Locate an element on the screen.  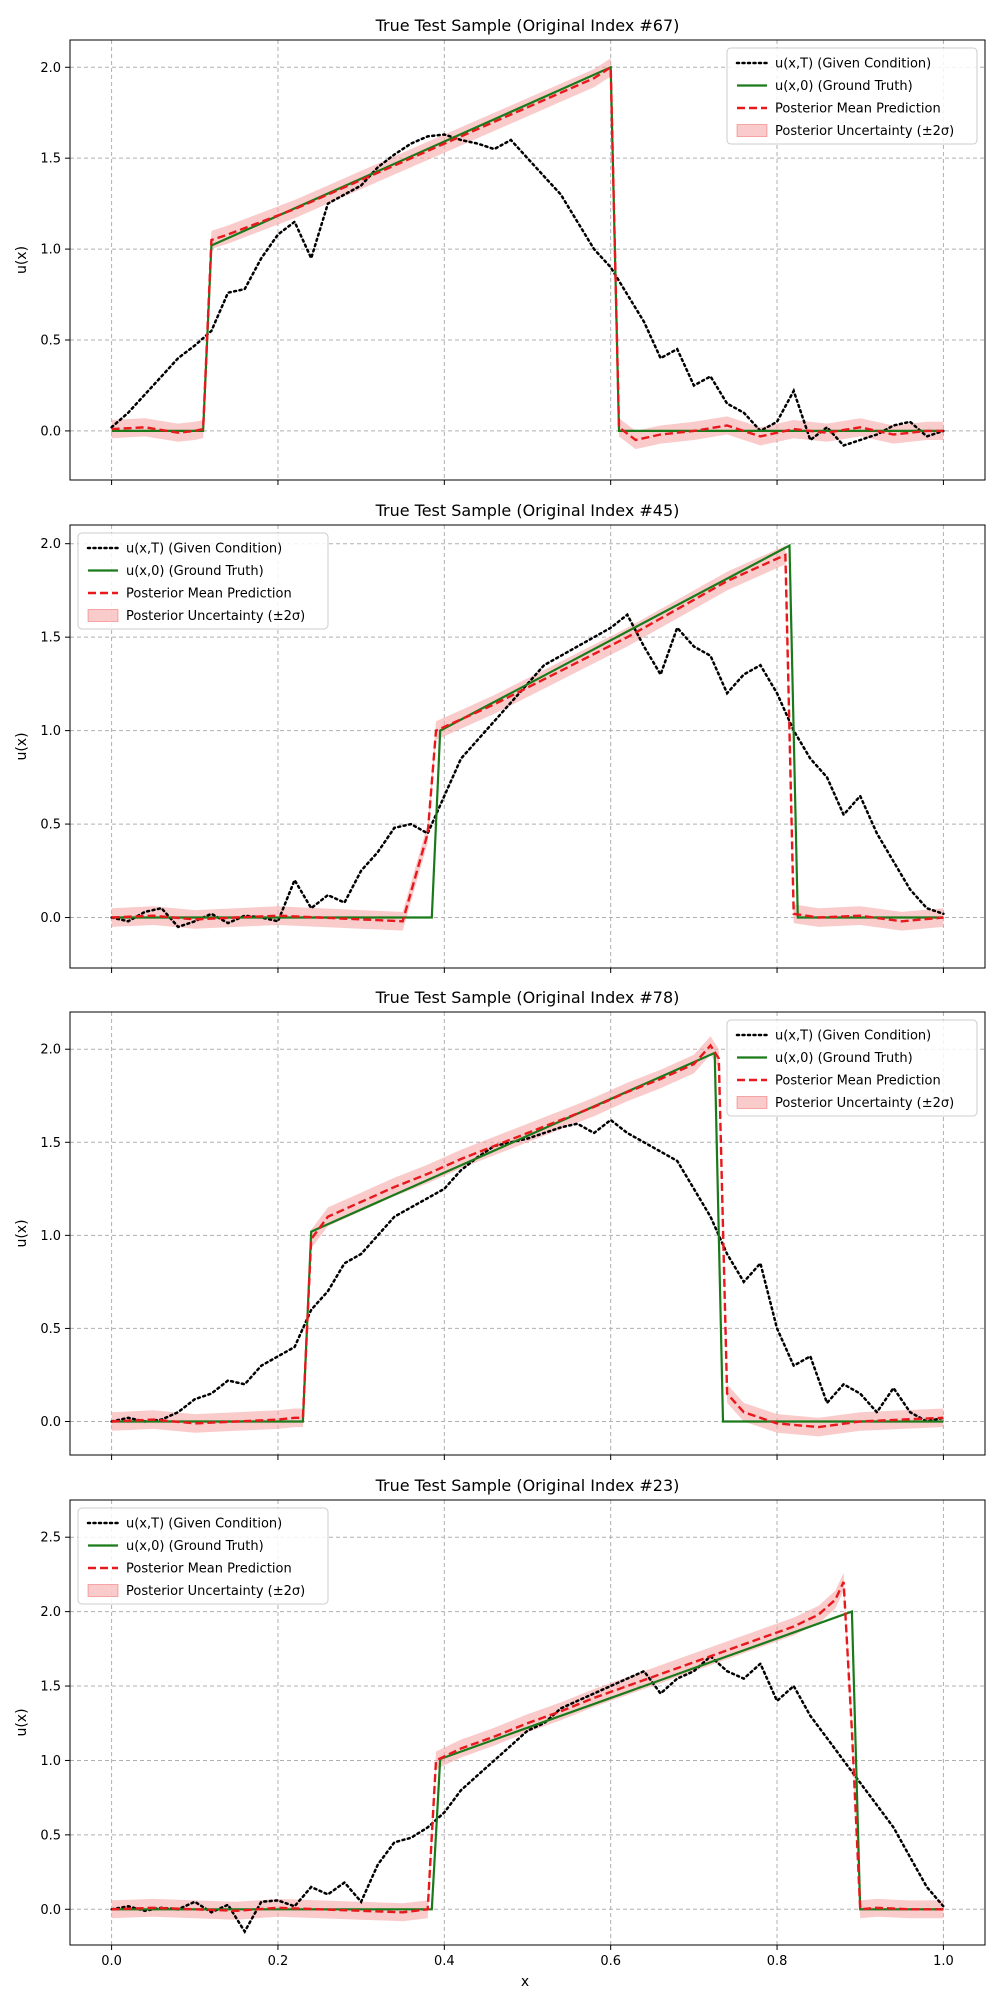
x-tick-label: 0.4 is located at coordinates (444, 1961).